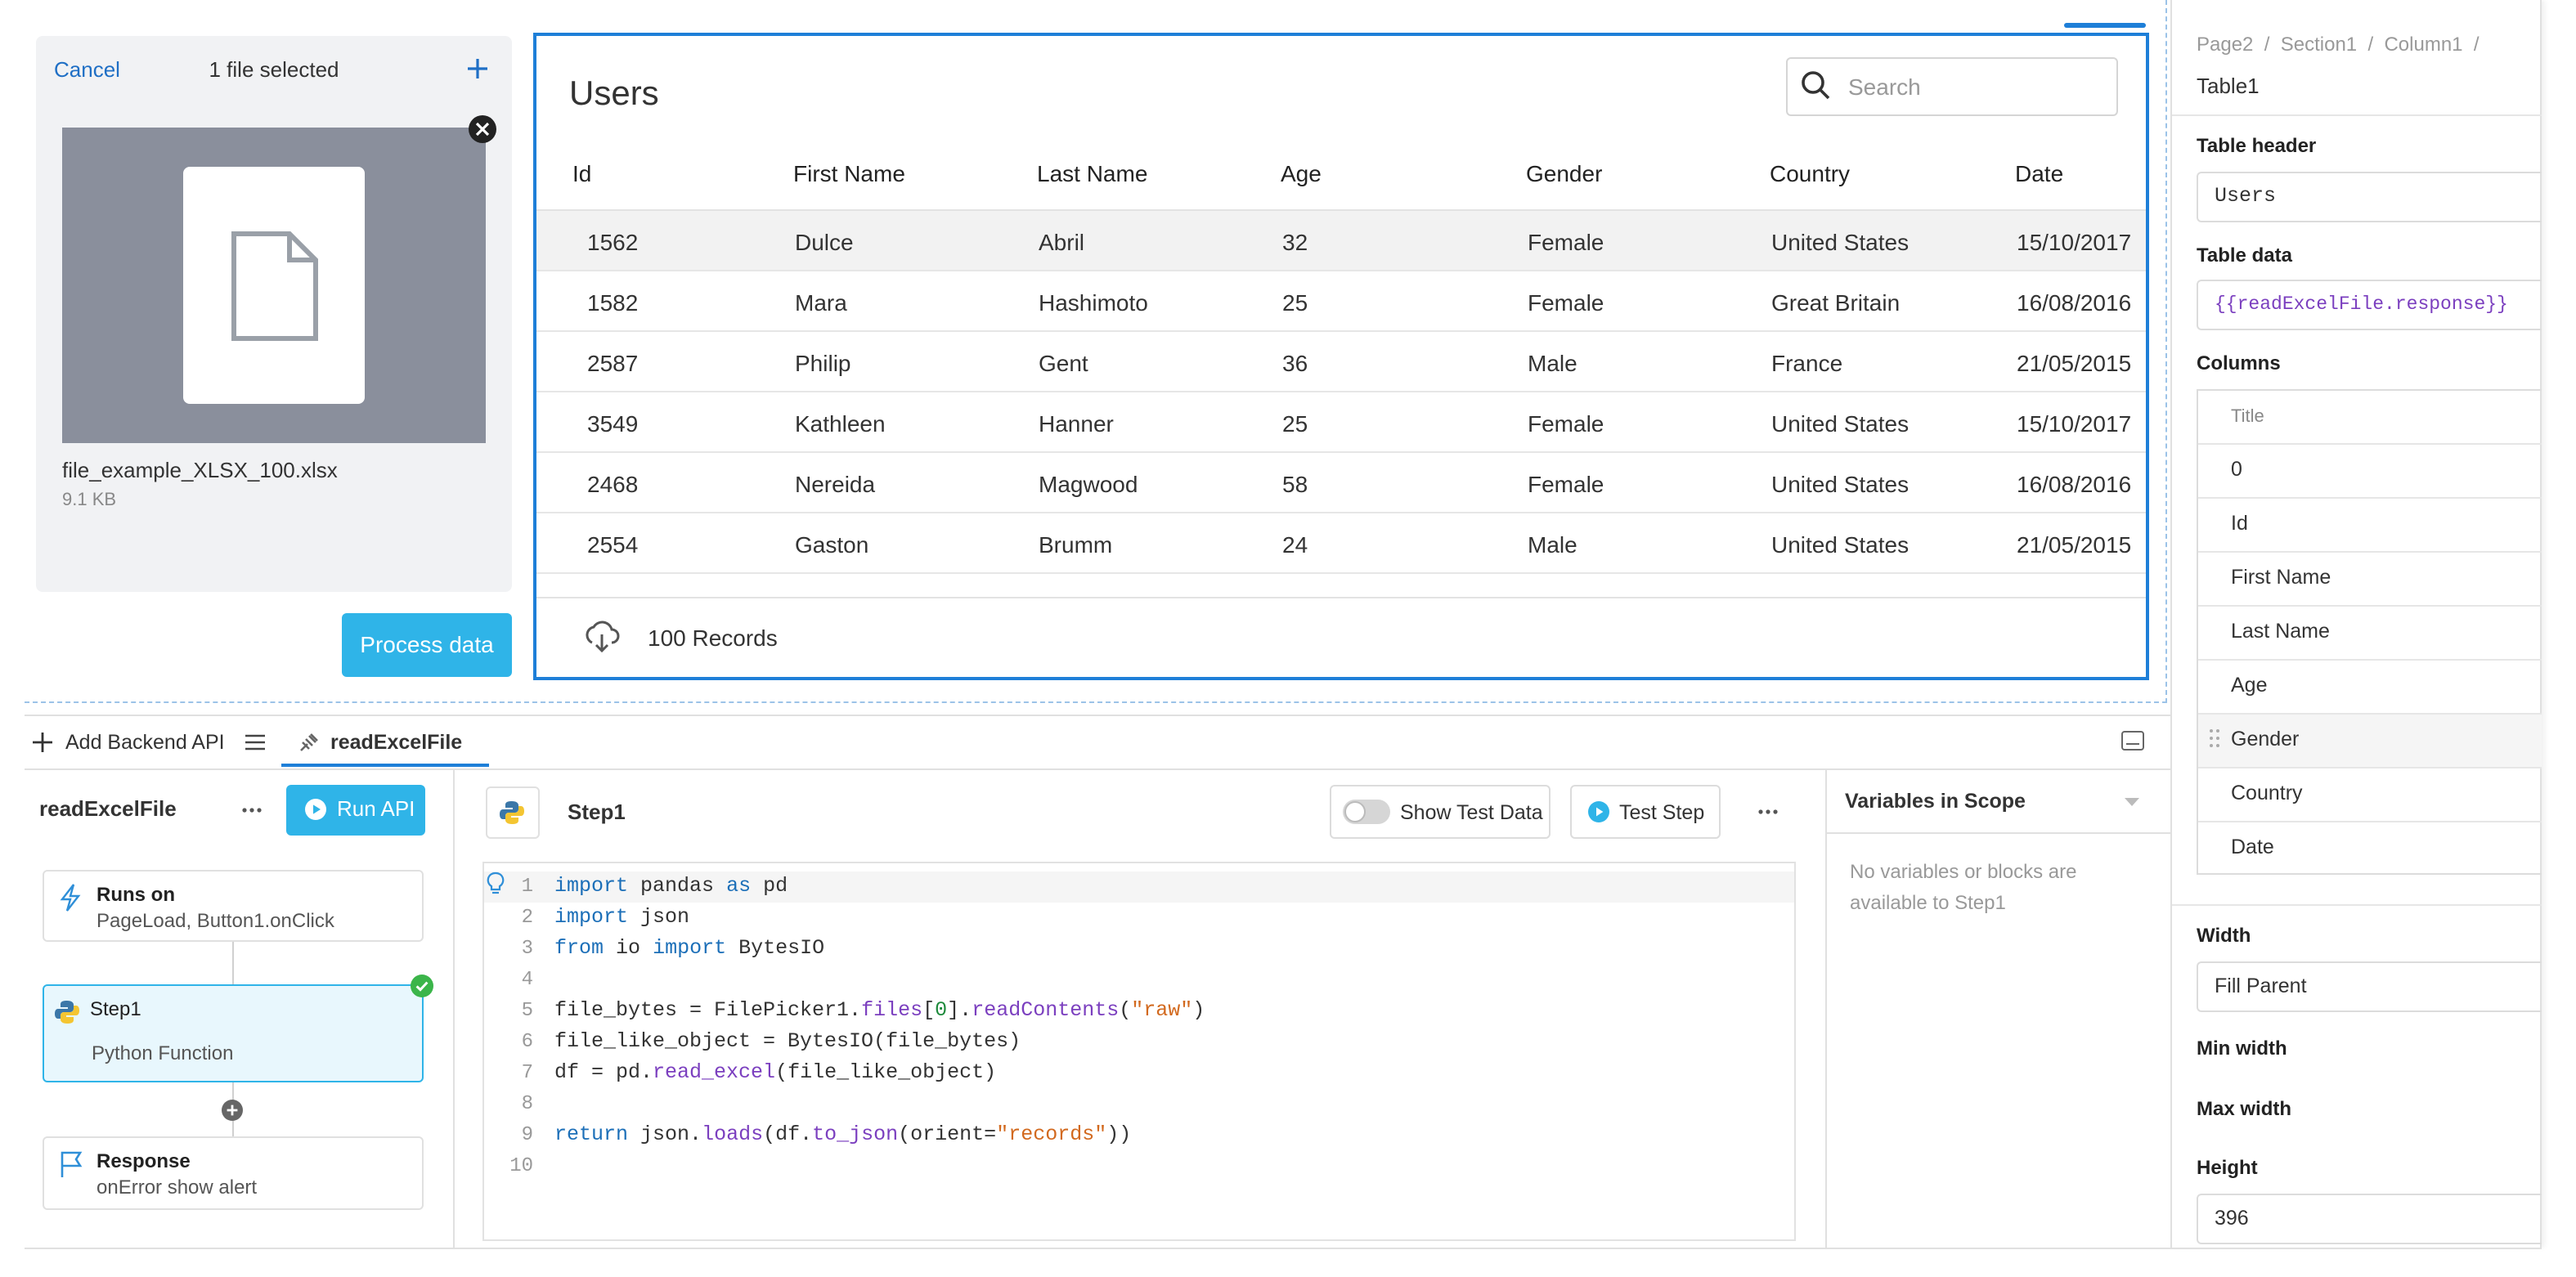  I want to click on run-api-label: Run API, so click(376, 808).